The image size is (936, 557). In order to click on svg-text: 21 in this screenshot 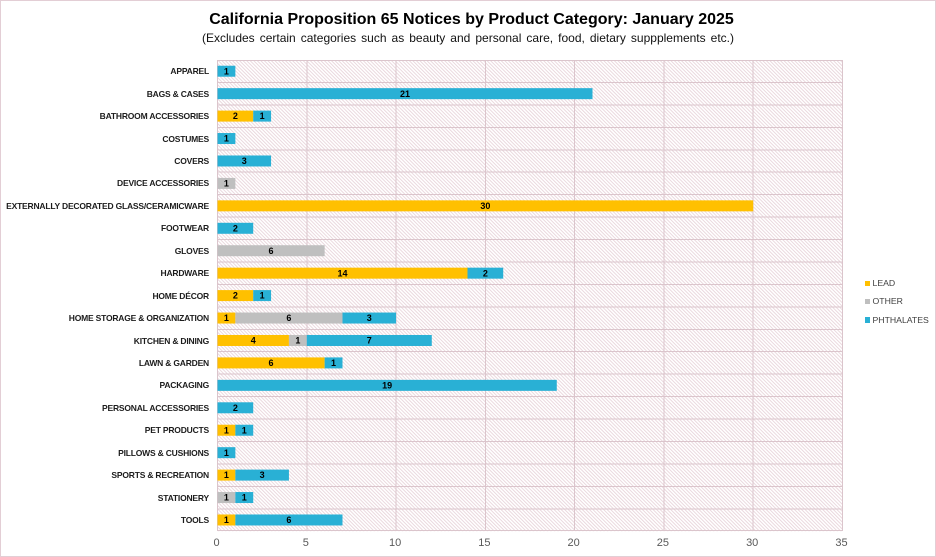, I will do `click(404, 94)`.